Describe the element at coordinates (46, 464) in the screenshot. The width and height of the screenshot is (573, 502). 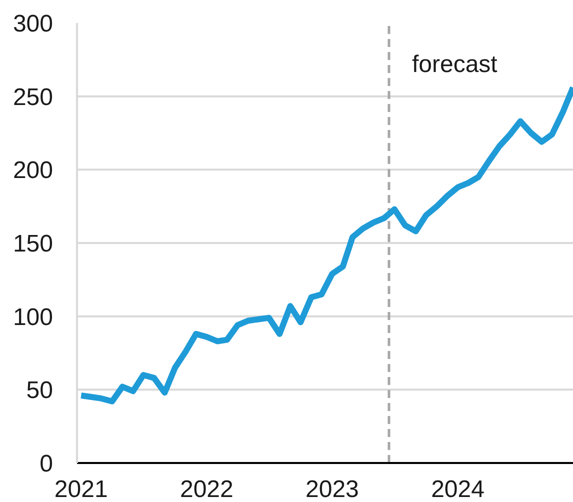
I see `y-tick-label: 0` at that location.